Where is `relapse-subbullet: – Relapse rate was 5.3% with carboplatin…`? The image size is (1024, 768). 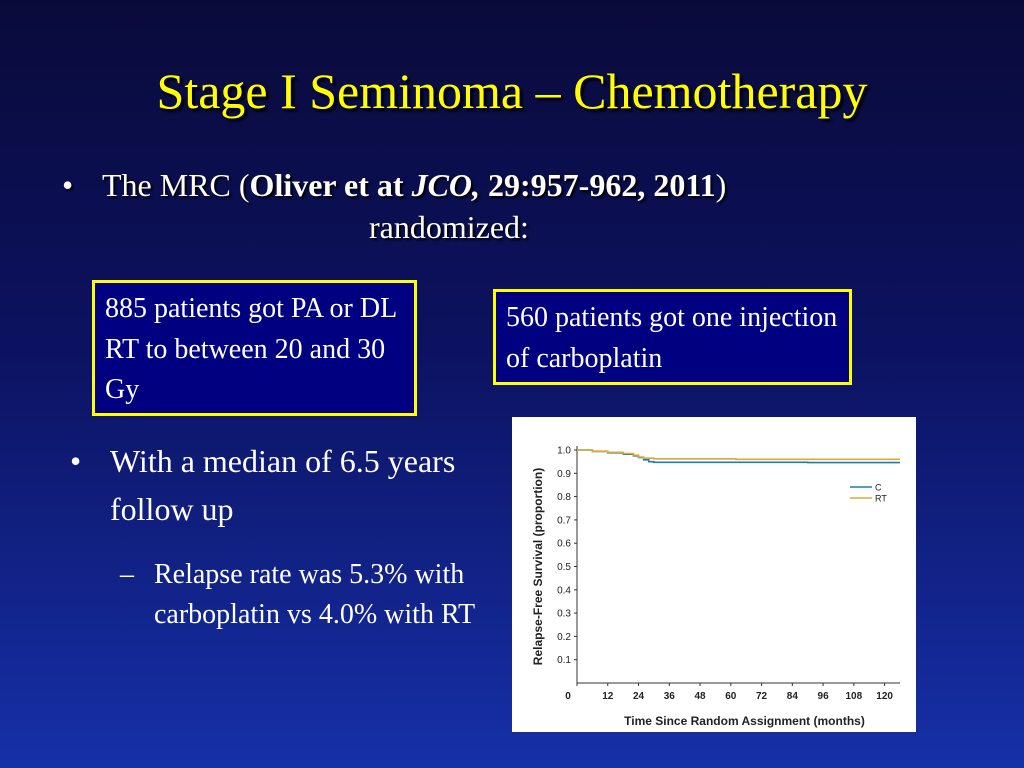 relapse-subbullet: – Relapse rate was 5.3% with carboplatin… is located at coordinates (300, 595).